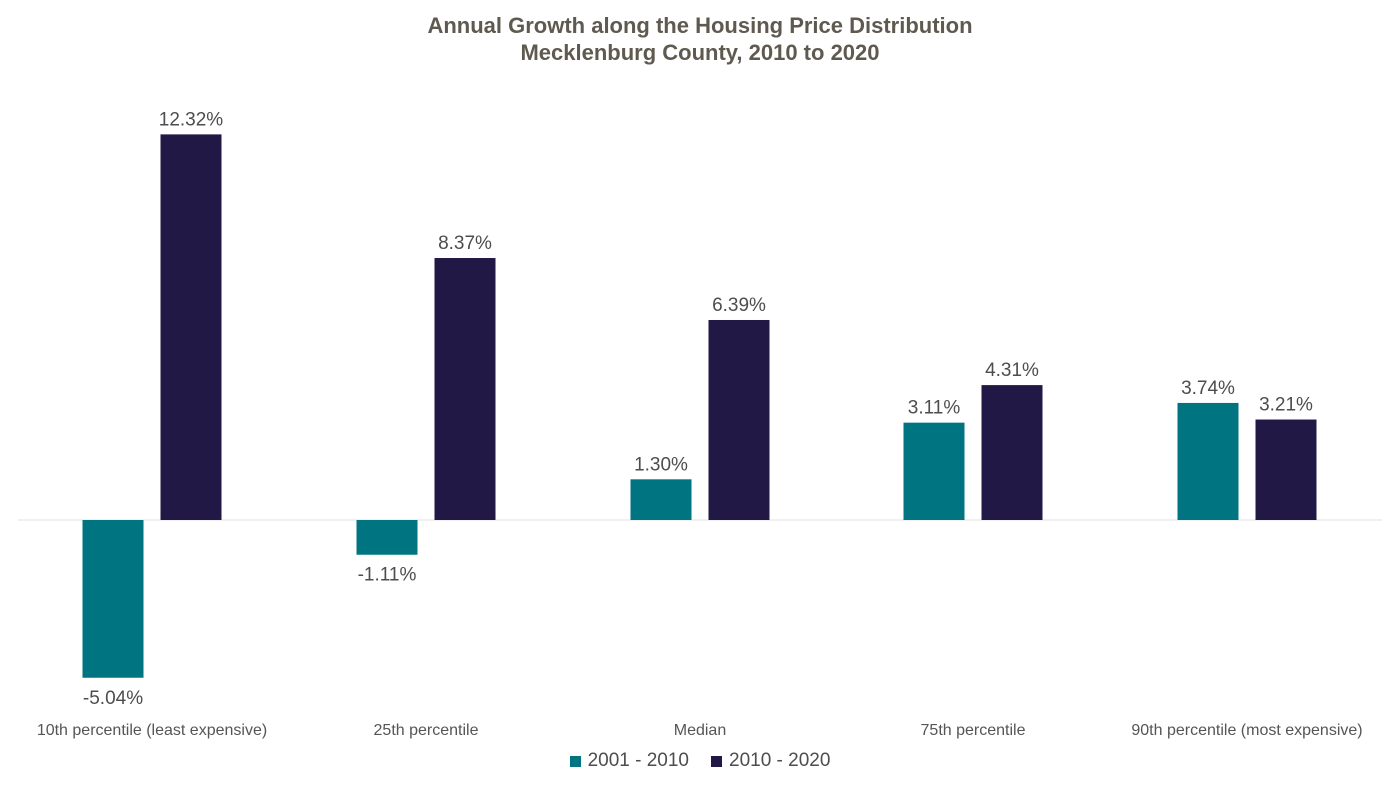 This screenshot has height=788, width=1400. I want to click on data-label-series-1-cat-2: -1.11%, so click(387, 575).